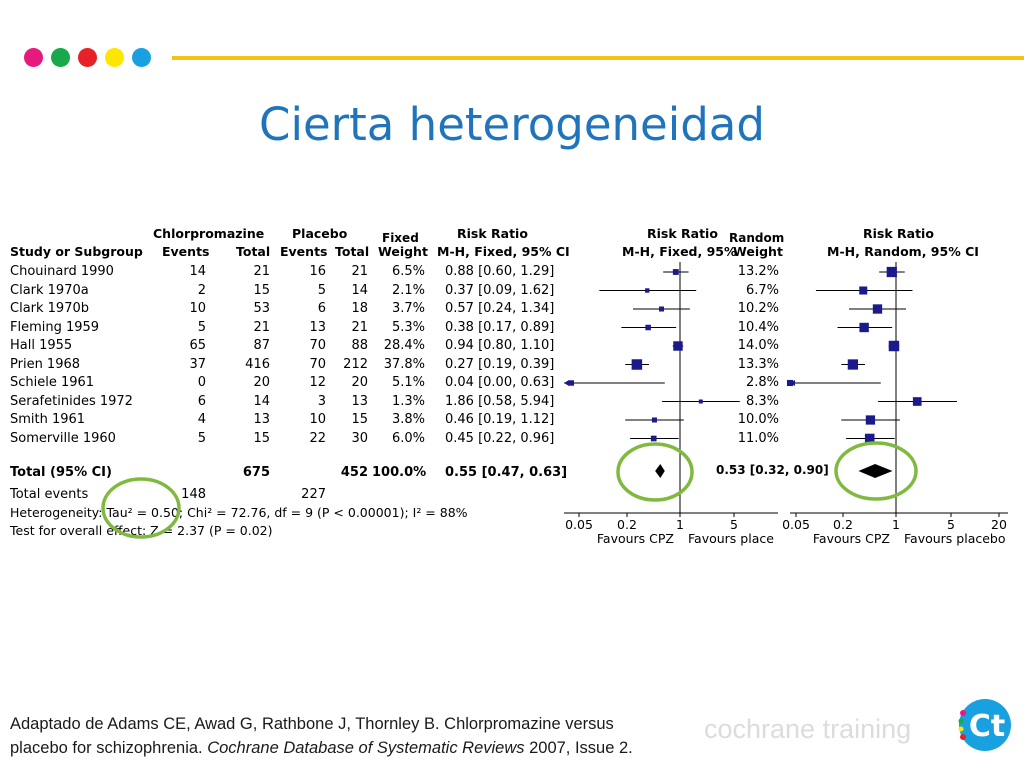  What do you see at coordinates (261, 345) in the screenshot?
I see `cell-t1: 87` at bounding box center [261, 345].